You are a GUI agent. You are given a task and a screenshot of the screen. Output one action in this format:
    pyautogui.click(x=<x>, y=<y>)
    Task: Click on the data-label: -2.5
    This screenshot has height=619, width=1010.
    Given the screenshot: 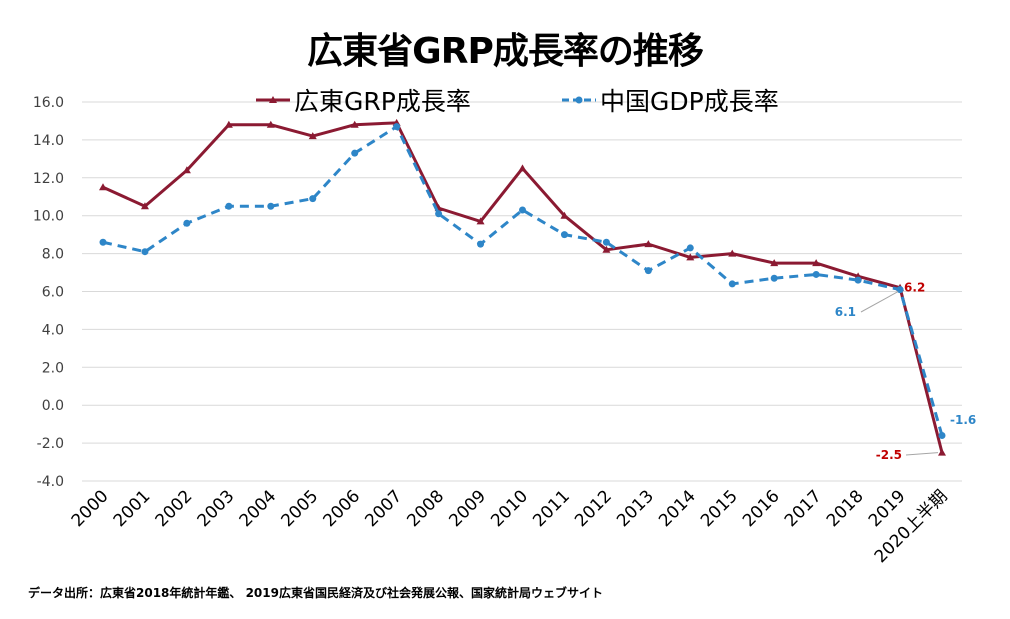 What is the action you would take?
    pyautogui.click(x=889, y=455)
    